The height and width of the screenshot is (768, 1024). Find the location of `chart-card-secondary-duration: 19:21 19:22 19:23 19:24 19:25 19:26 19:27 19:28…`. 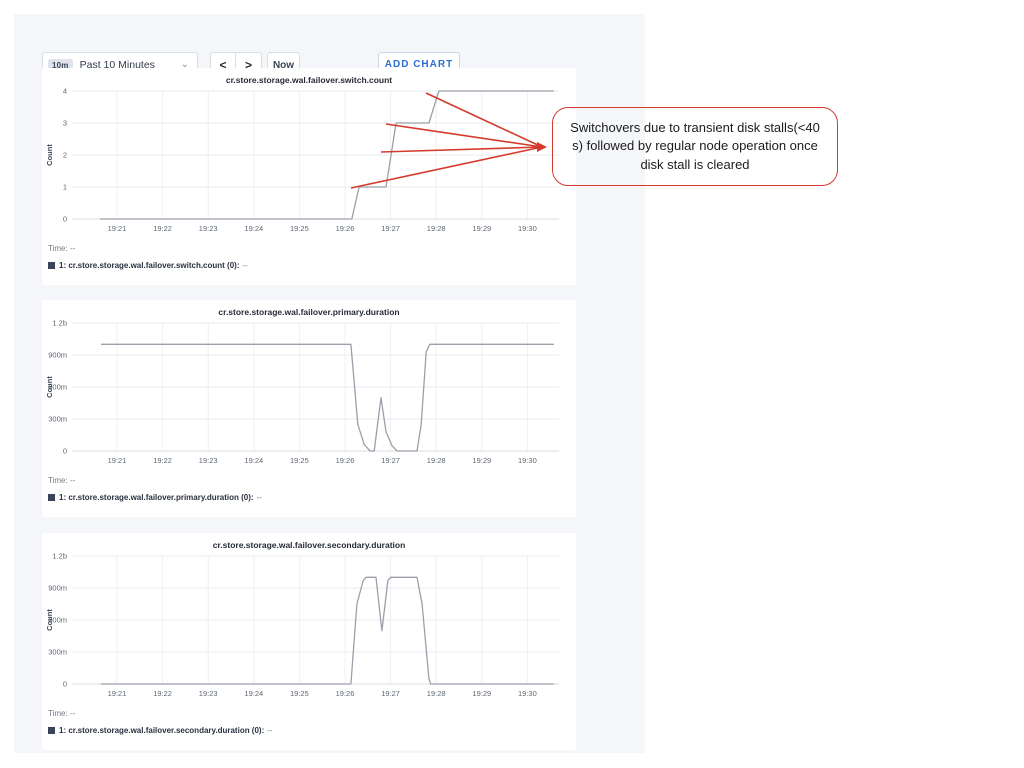

chart-card-secondary-duration: 19:21 19:22 19:23 19:24 19:25 19:26 19:27 19:28… is located at coordinates (309, 641).